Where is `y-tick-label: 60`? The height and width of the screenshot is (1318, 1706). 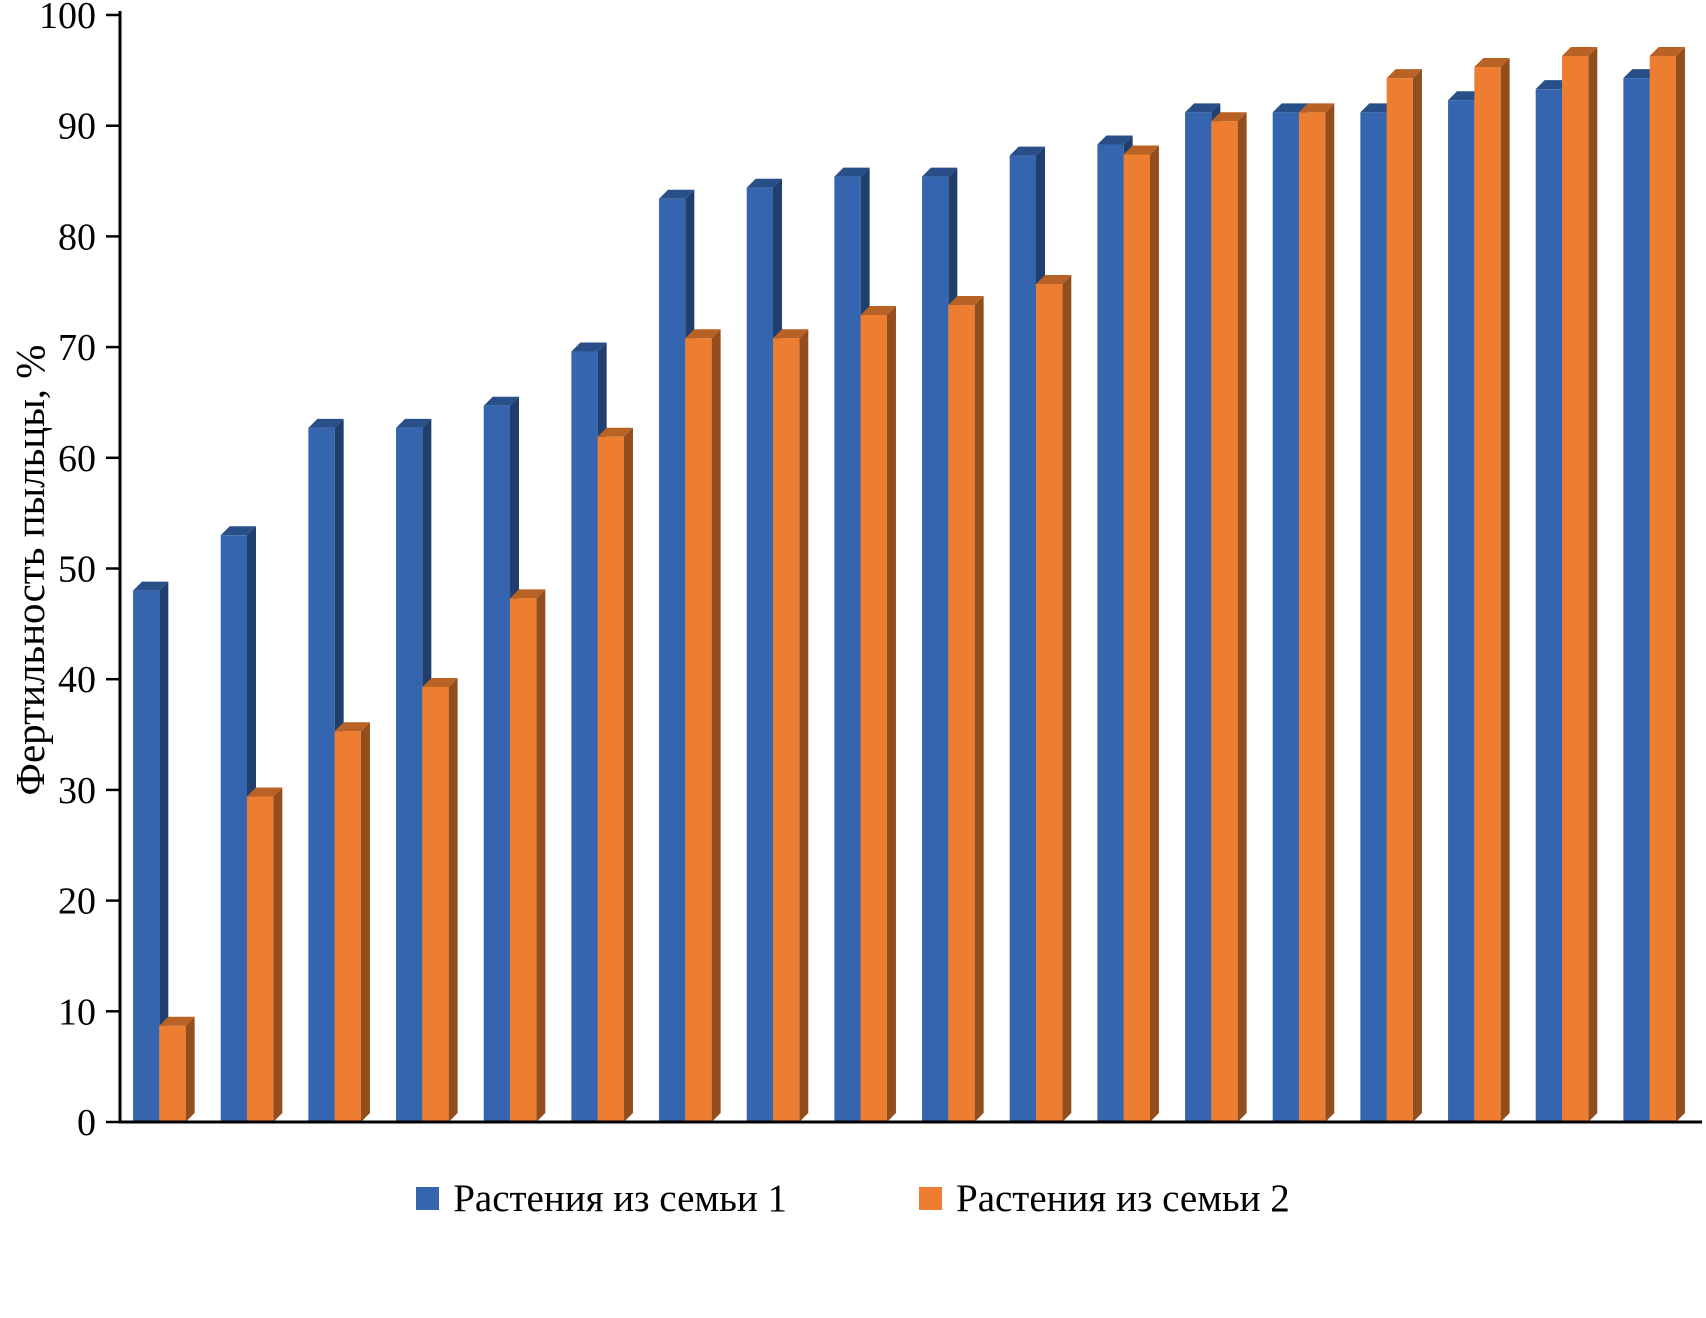 y-tick-label: 60 is located at coordinates (77, 459).